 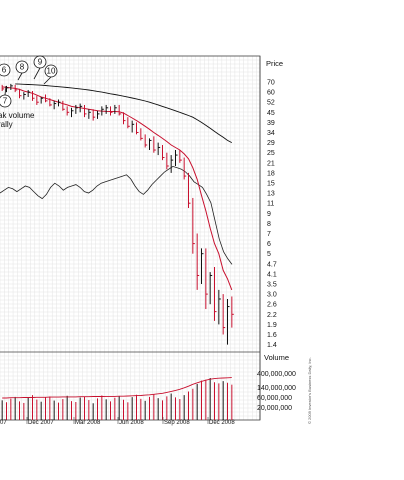 I want to click on price-tick-label: 4.7, so click(x=272, y=264).